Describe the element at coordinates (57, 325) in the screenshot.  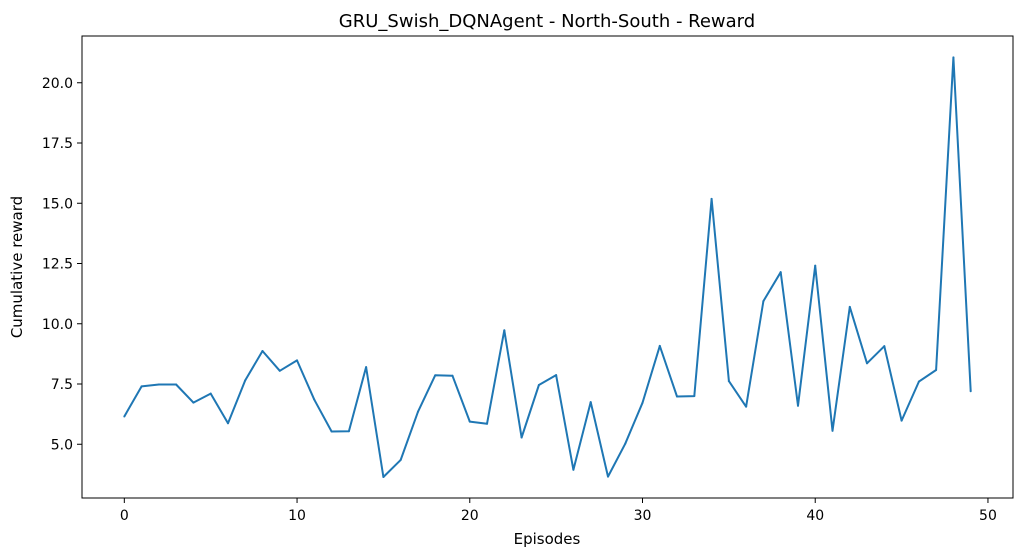
I see `y-tick-label: 10.0` at that location.